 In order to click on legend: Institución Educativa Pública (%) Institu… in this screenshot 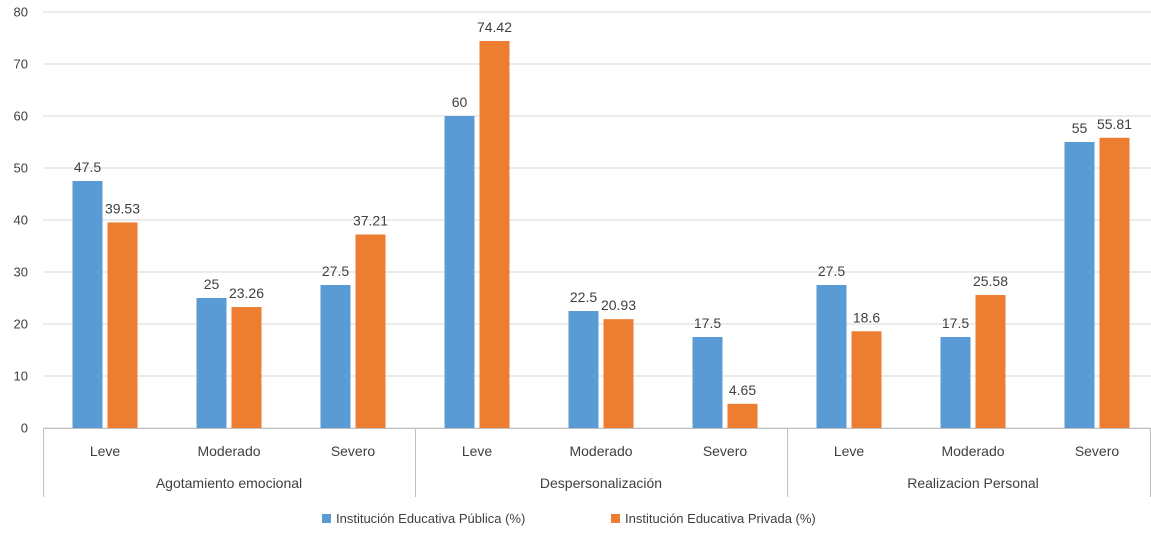, I will do `click(569, 518)`.